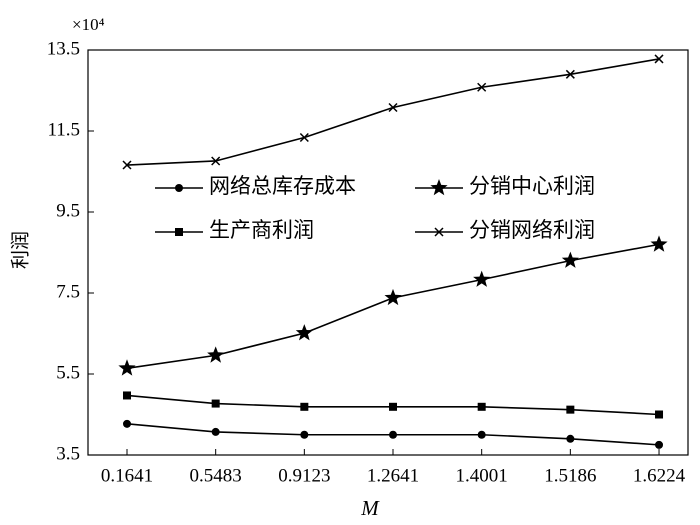 The image size is (700, 525). I want to click on y-tick-label: 7.5, so click(68, 291).